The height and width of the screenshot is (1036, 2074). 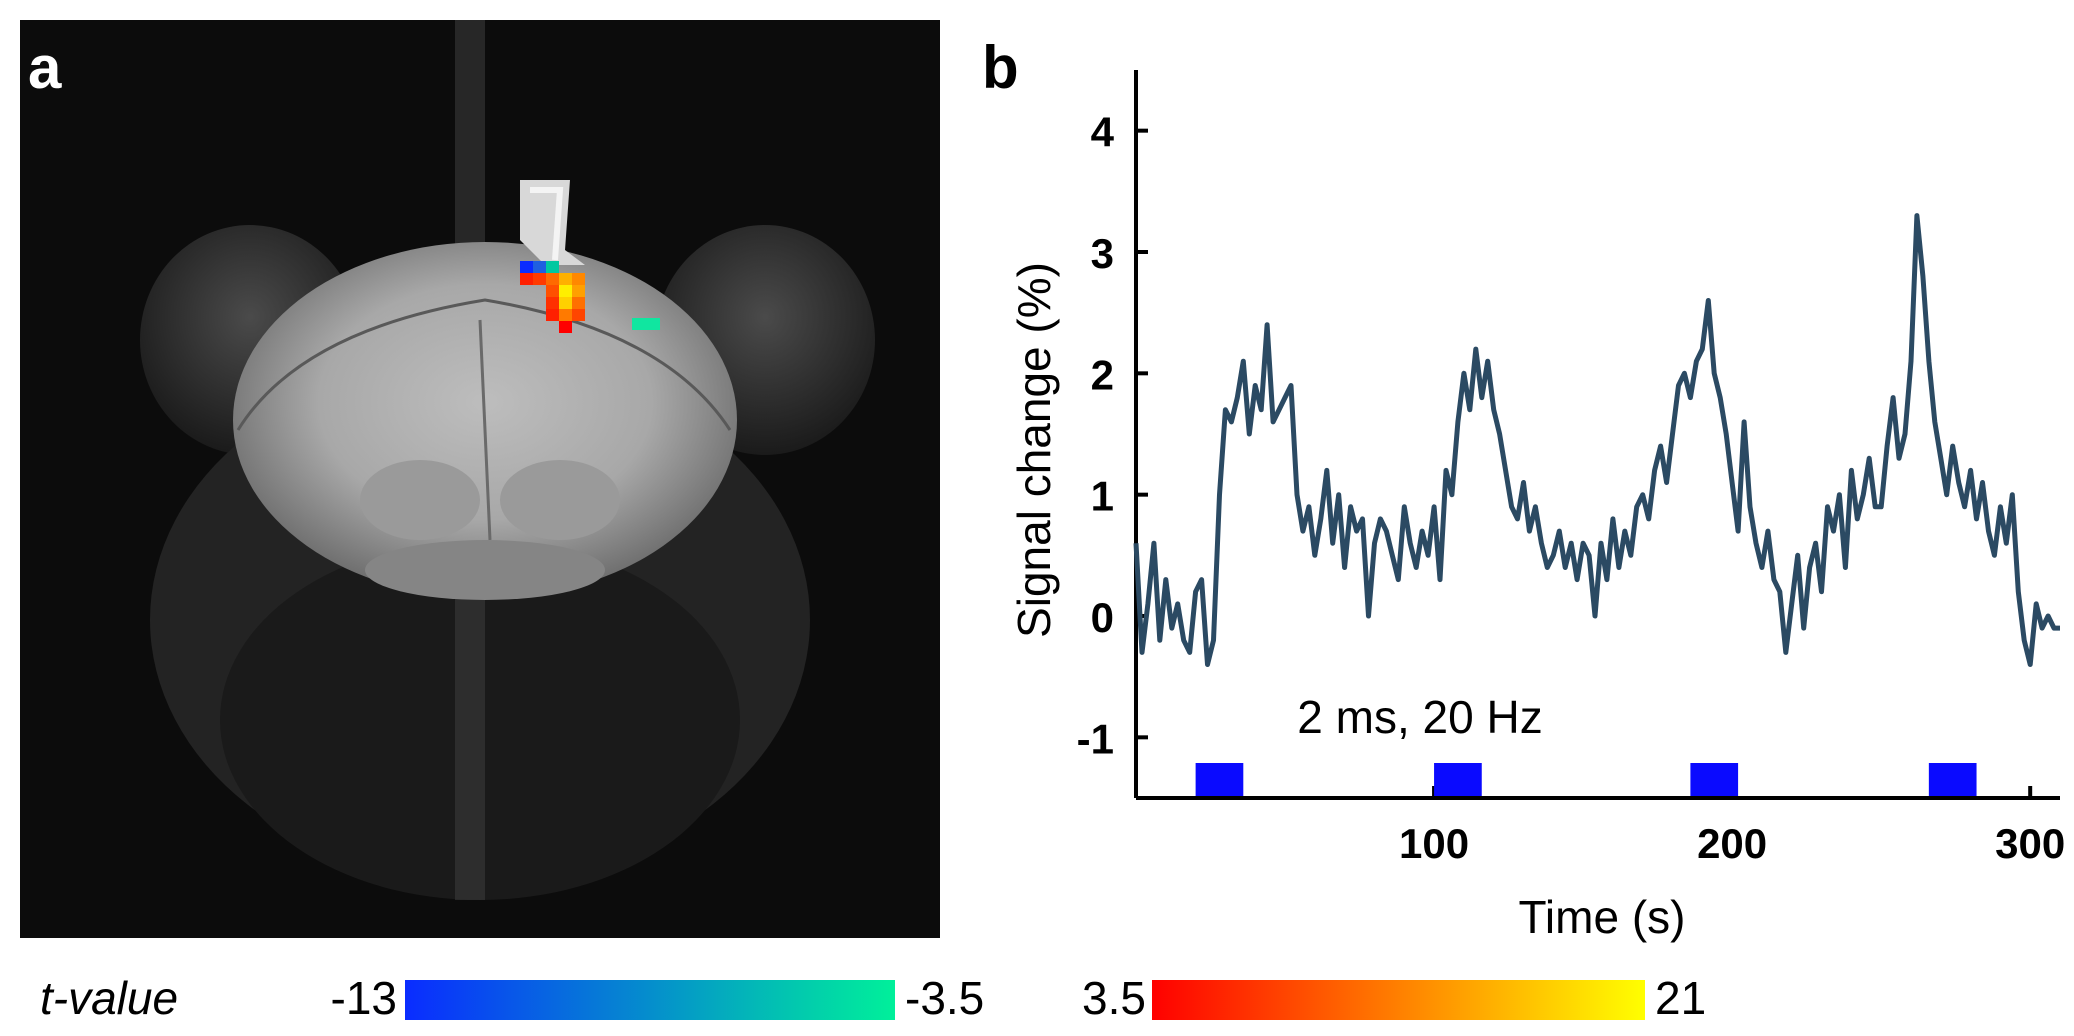 What do you see at coordinates (1602, 917) in the screenshot?
I see `x-axis-label: Time (s)` at bounding box center [1602, 917].